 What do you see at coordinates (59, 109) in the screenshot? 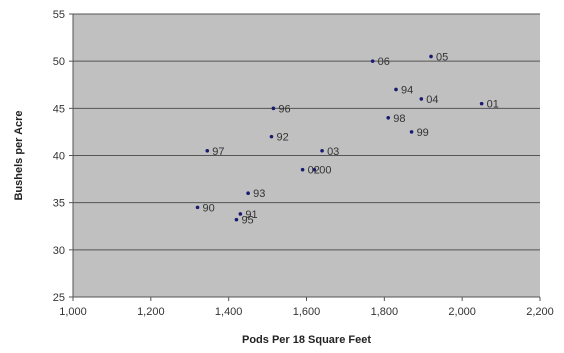
I see `y-tick-label: 45` at bounding box center [59, 109].